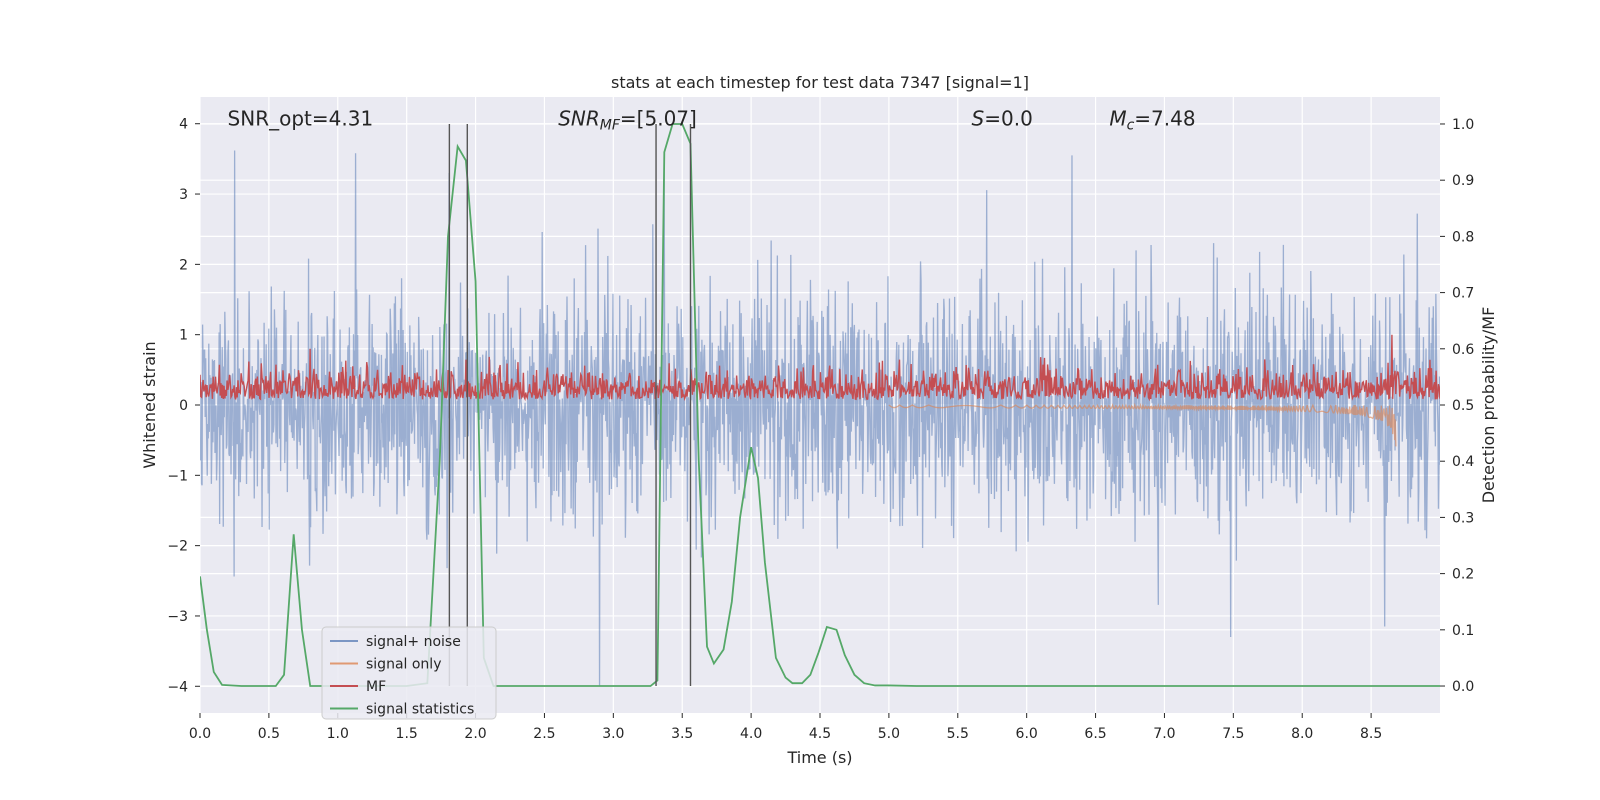 The image size is (1600, 800). I want to click on x-tick-label: 6.5, so click(1095, 734).